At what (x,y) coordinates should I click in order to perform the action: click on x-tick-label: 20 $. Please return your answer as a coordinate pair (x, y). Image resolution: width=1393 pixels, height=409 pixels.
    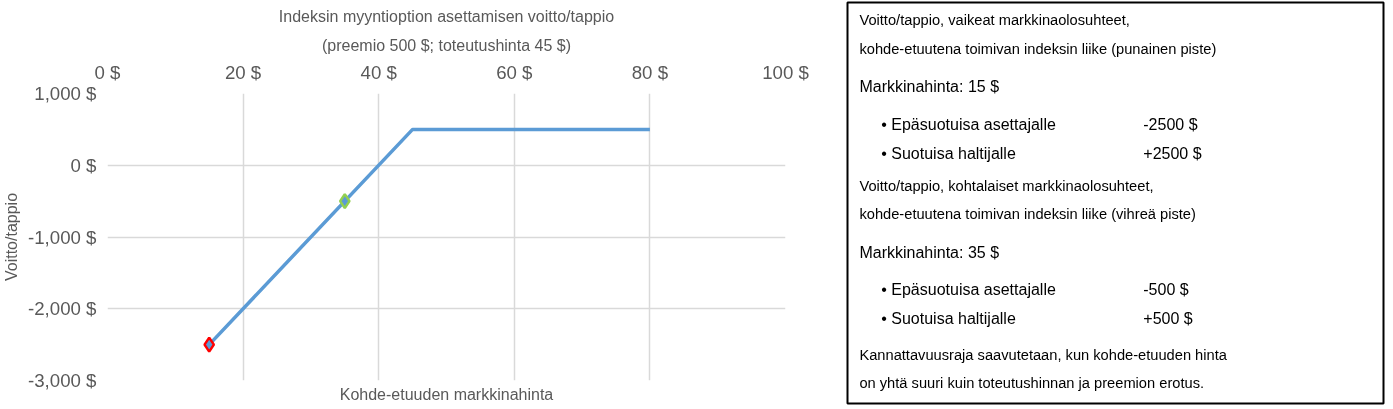
    Looking at the image, I should click on (243, 72).